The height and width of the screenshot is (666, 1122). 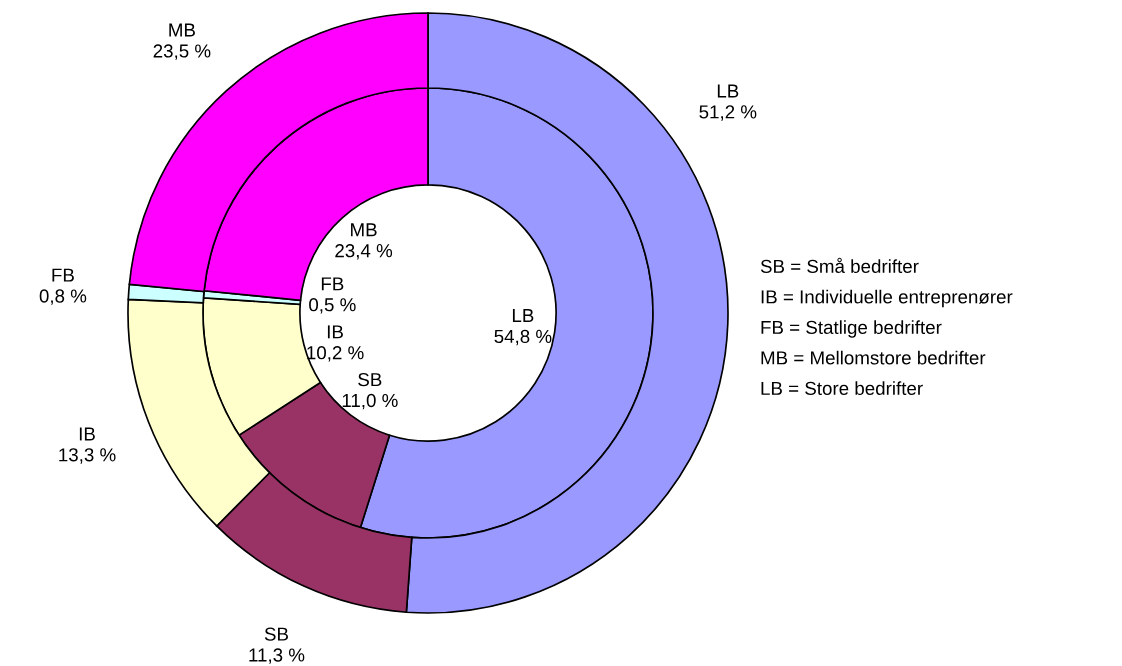 What do you see at coordinates (873, 357) in the screenshot?
I see `text: MB = Mellomstore bedrifter` at bounding box center [873, 357].